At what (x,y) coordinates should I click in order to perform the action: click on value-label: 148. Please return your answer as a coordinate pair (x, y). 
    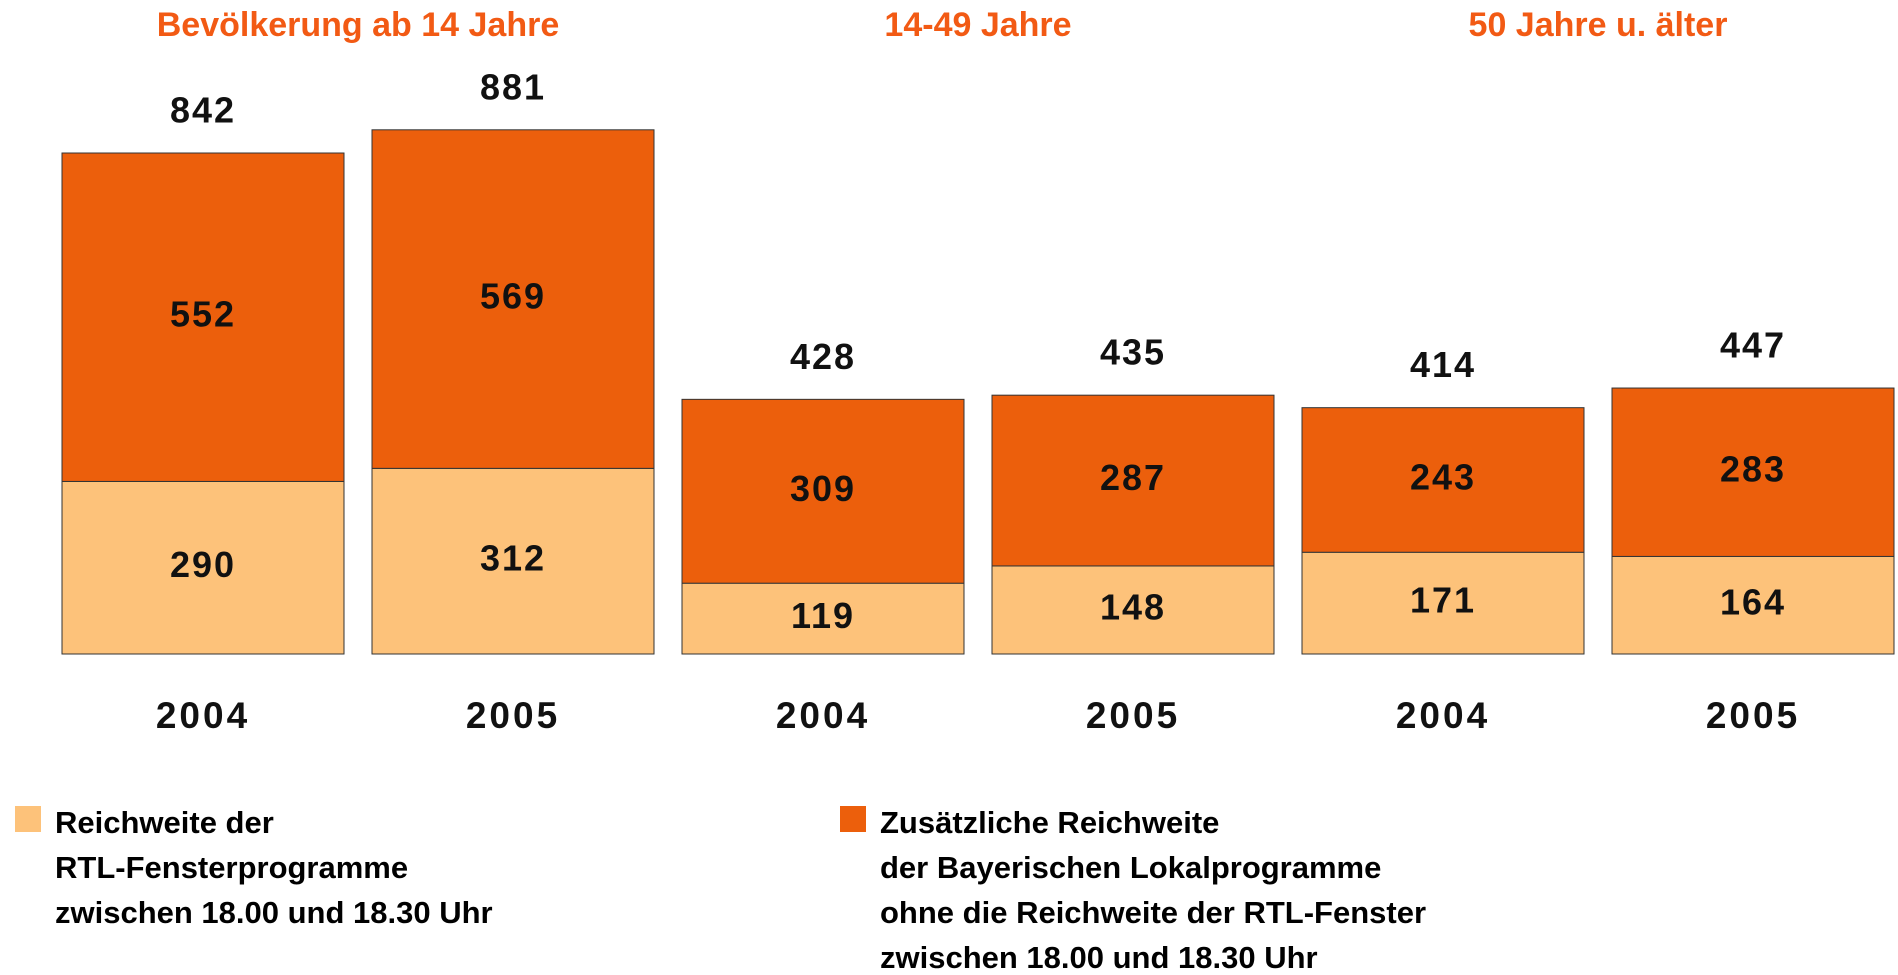
    Looking at the image, I should click on (1133, 606).